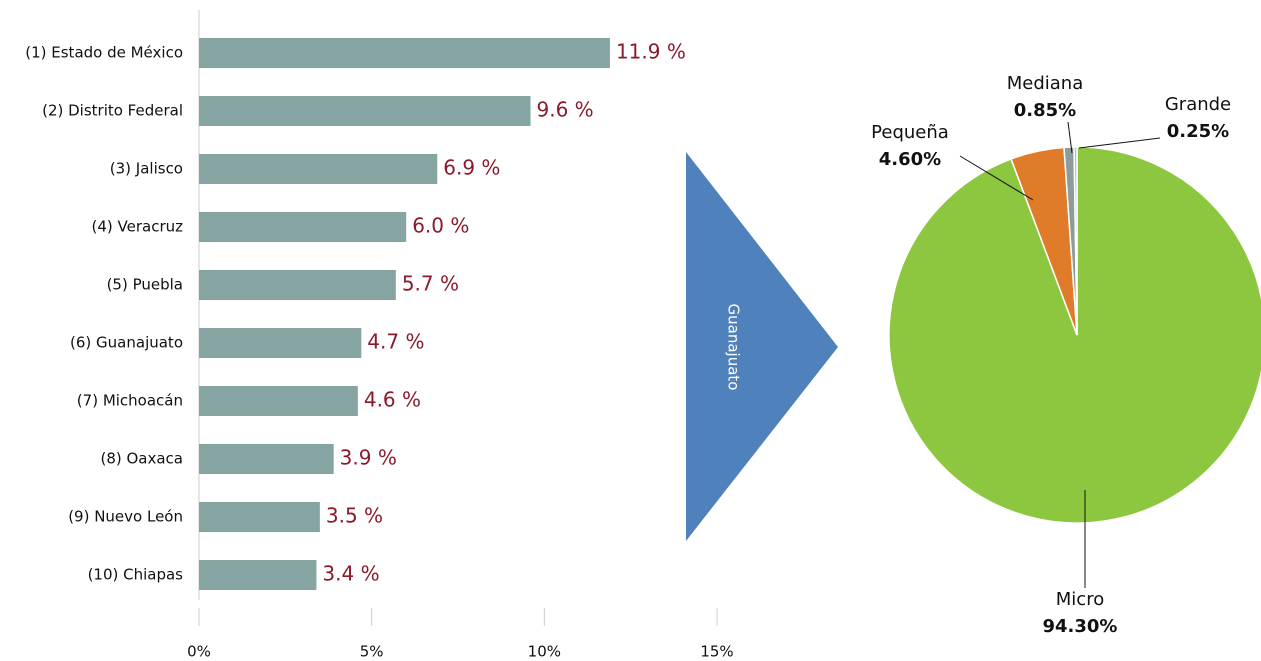  I want to click on category-label: (10) Chiapas, so click(136, 575).